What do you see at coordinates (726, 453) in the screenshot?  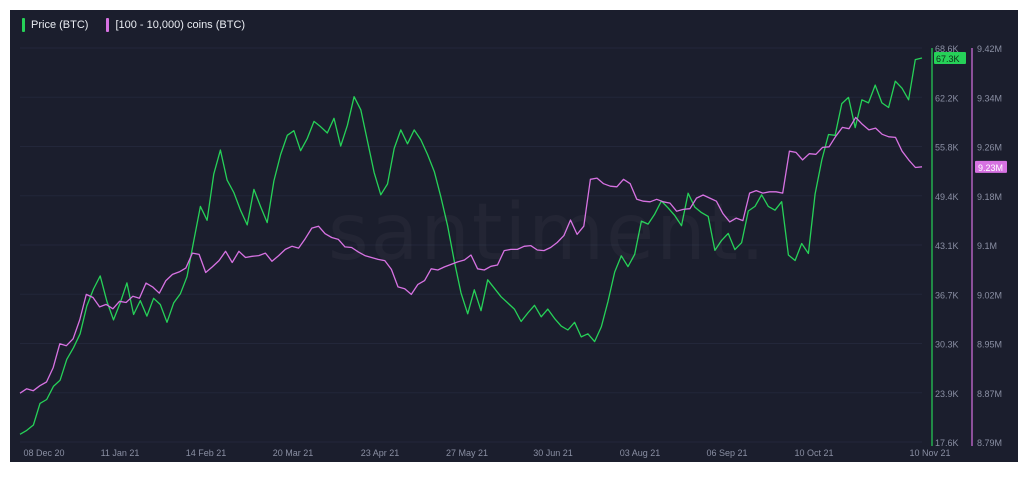 I see `date-axis-tick-label: 06 Sep 21` at bounding box center [726, 453].